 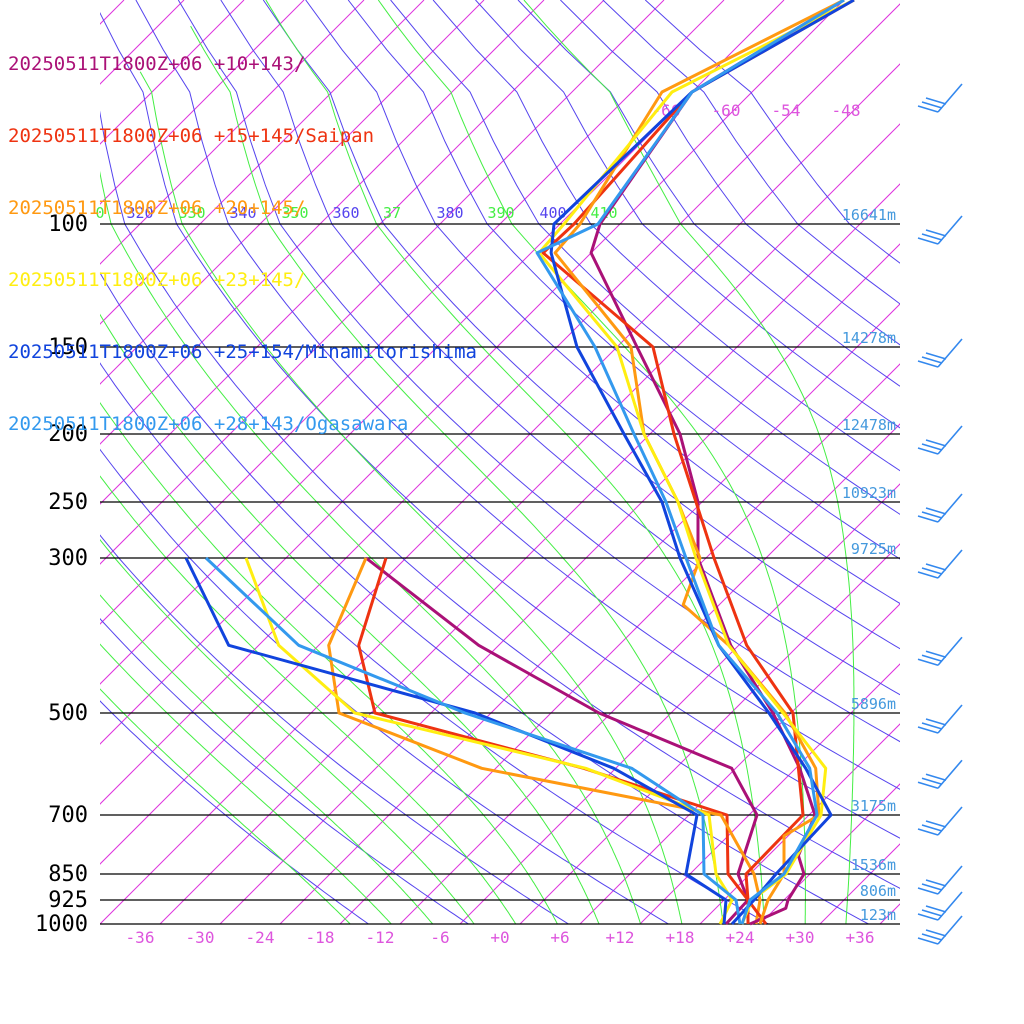 I want to click on height-label: 14278m, so click(x=869, y=338).